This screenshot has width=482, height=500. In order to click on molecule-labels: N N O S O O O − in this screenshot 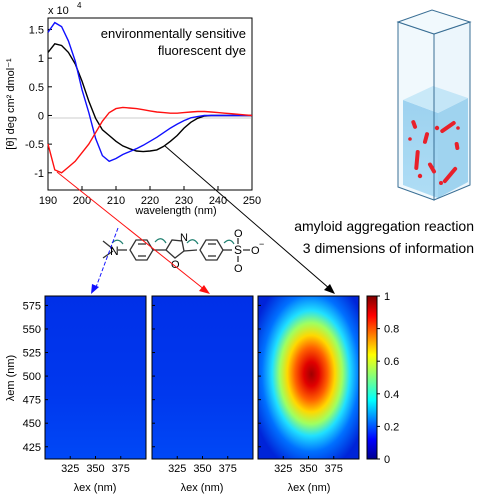, I will do `click(187, 251)`.